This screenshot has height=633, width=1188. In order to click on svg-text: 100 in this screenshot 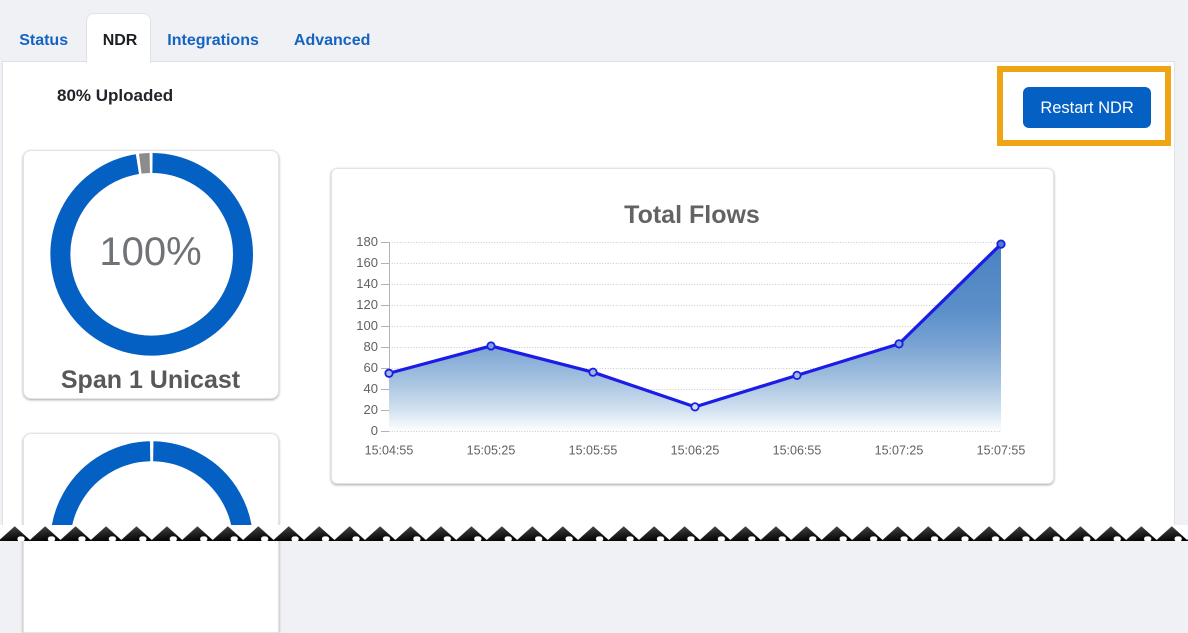, I will do `click(367, 325)`.